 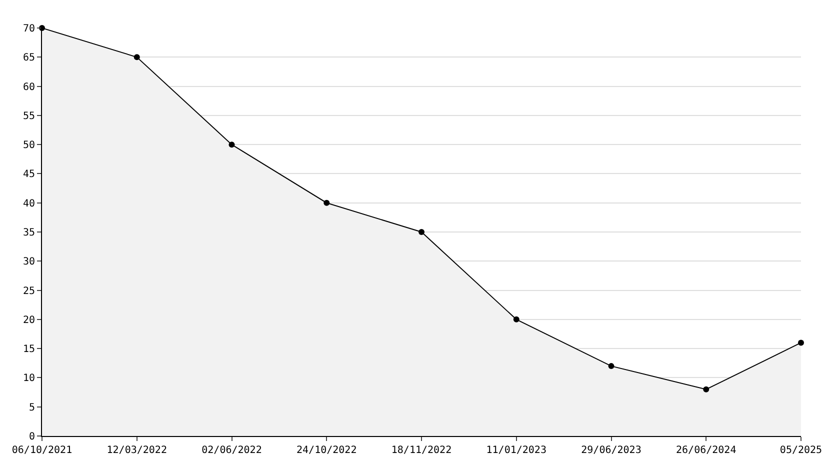 I want to click on x-tick-label: 02/06/2022, so click(x=232, y=450).